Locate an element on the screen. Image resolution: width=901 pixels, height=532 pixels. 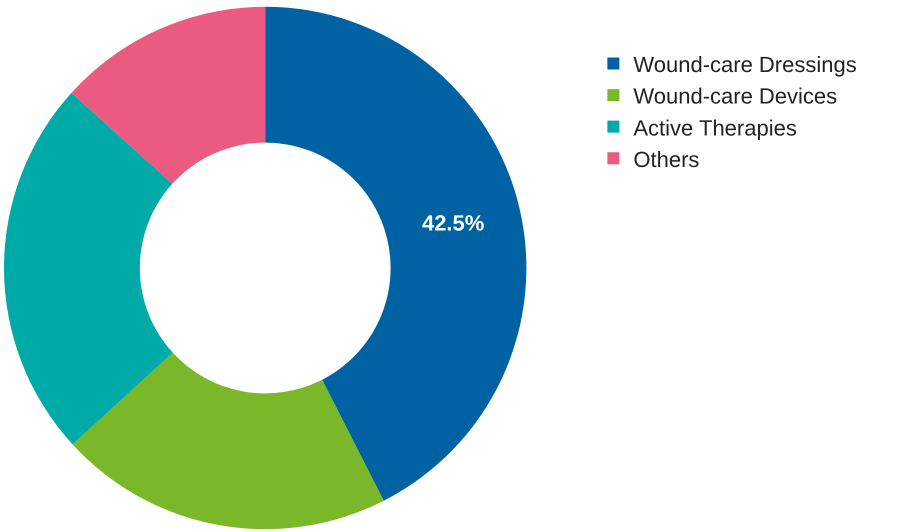
legend-label: Wound-care Dressings is located at coordinates (745, 65).